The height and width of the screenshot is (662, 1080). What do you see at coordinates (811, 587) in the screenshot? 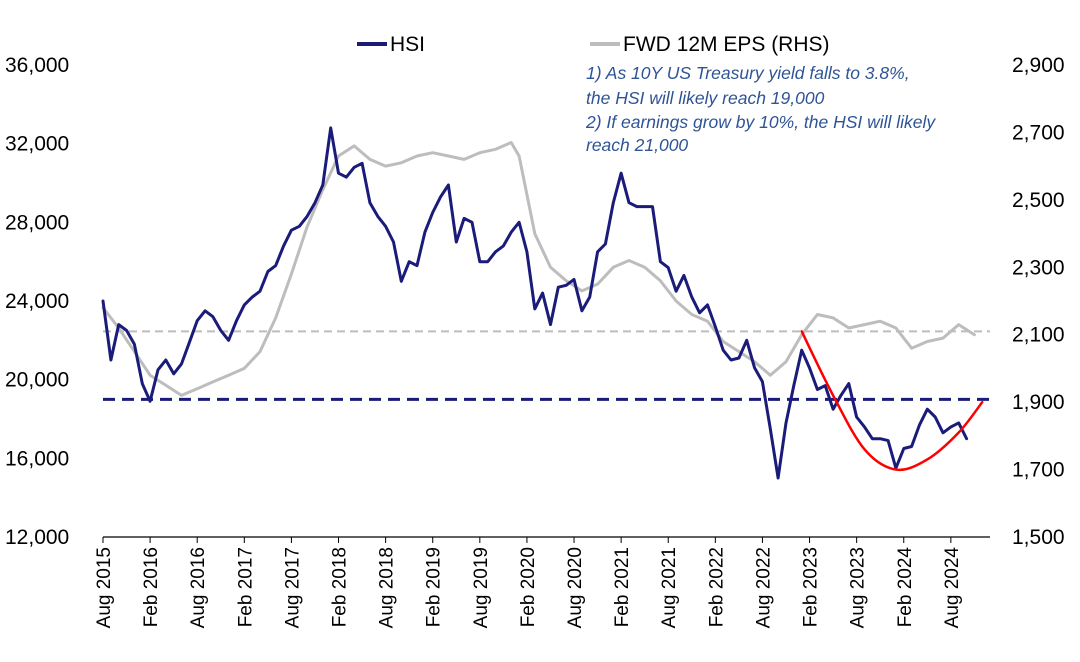
I see `x-tick-label: Feb 2023` at bounding box center [811, 587].